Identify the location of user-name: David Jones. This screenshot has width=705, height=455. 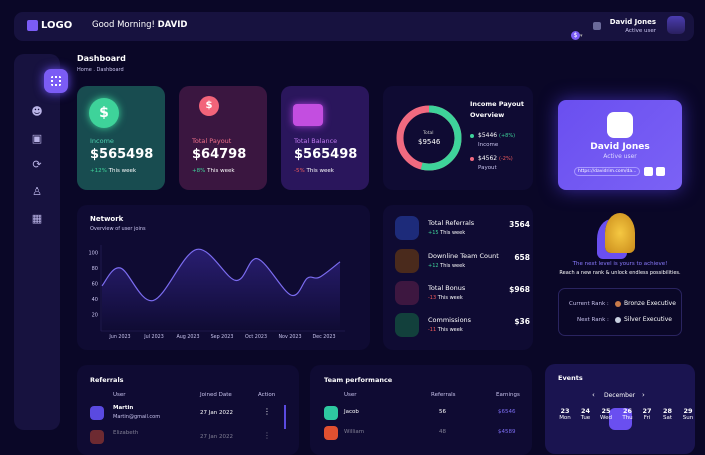
(633, 22).